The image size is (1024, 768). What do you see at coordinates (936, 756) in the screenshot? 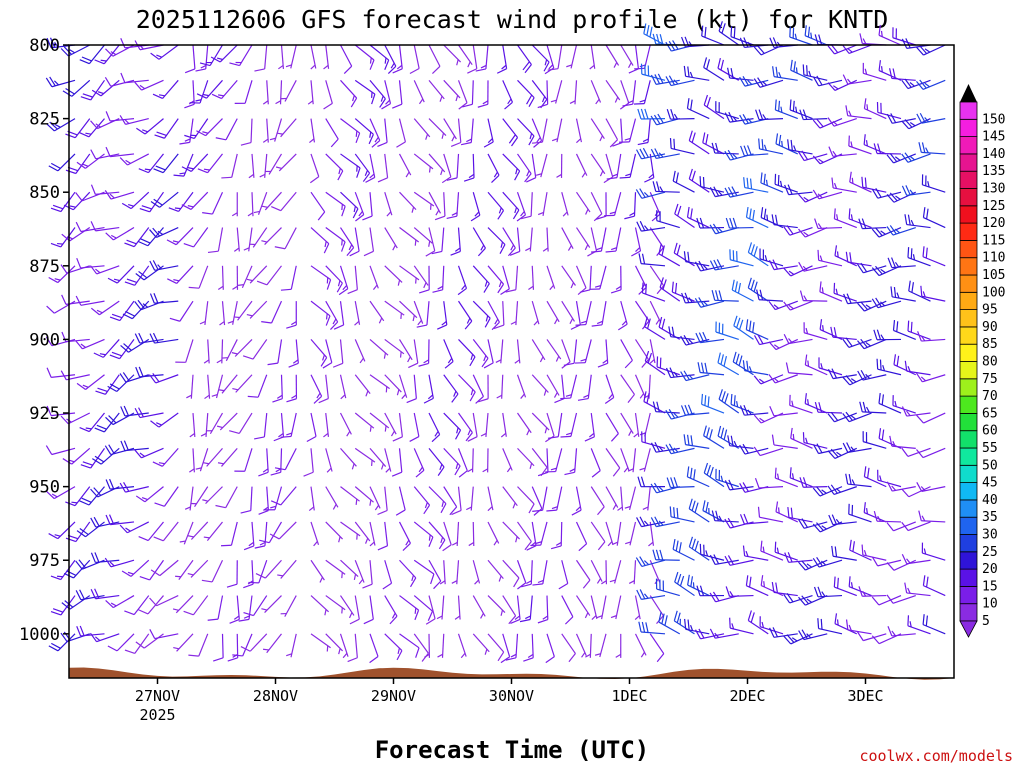
I see `credit-text: coolwx.com/models` at bounding box center [936, 756].